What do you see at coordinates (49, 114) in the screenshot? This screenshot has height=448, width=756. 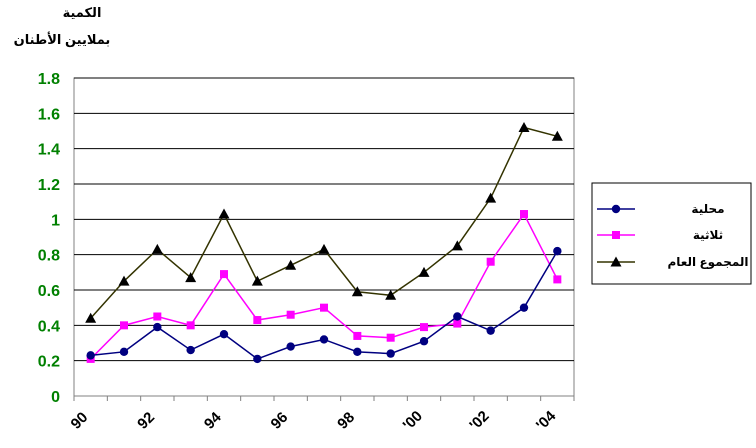 I see `y-tick-label: 1.6` at bounding box center [49, 114].